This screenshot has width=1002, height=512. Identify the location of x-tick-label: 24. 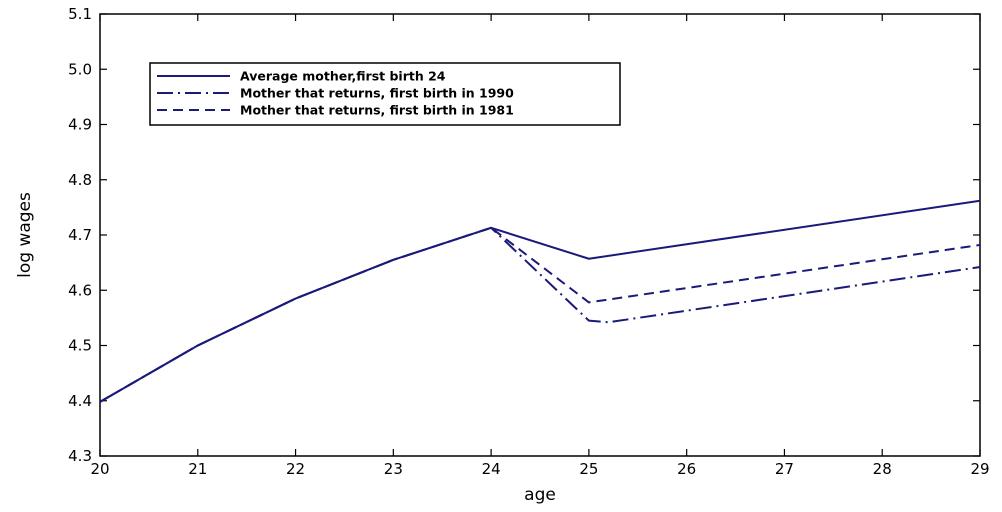
(491, 469).